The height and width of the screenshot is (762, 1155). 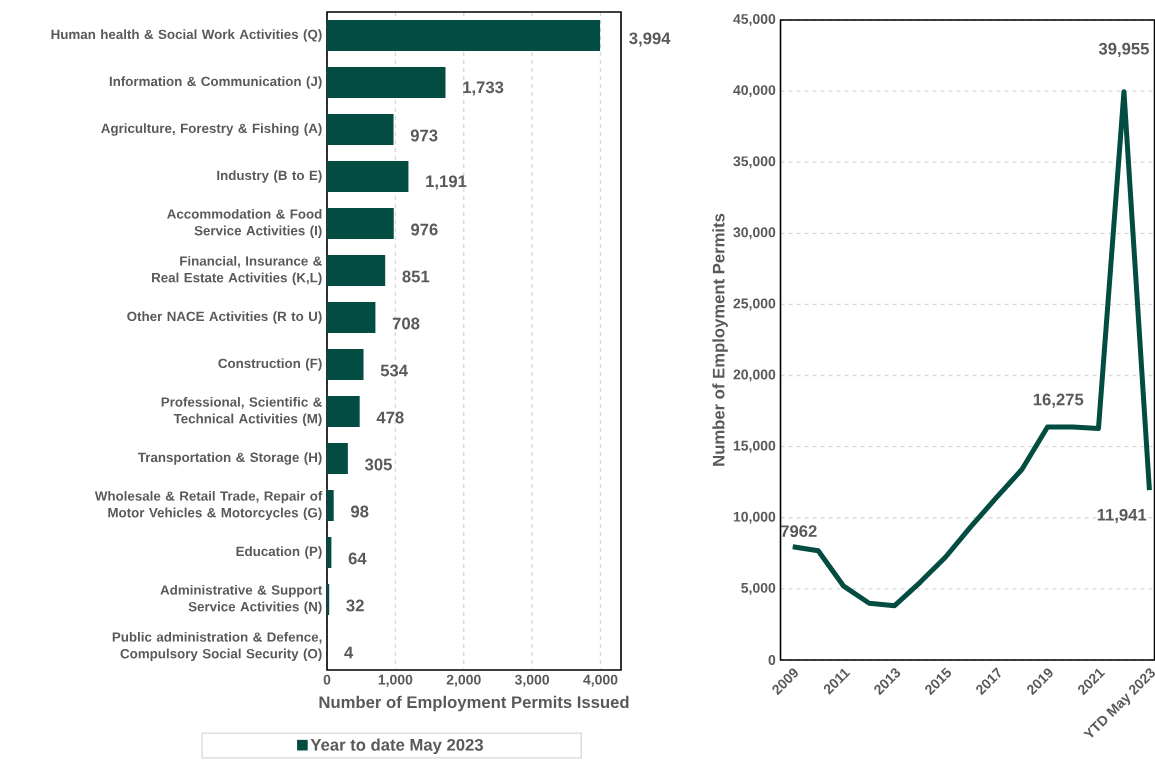 What do you see at coordinates (772, 660) in the screenshot?
I see `y-tick-label: 0` at bounding box center [772, 660].